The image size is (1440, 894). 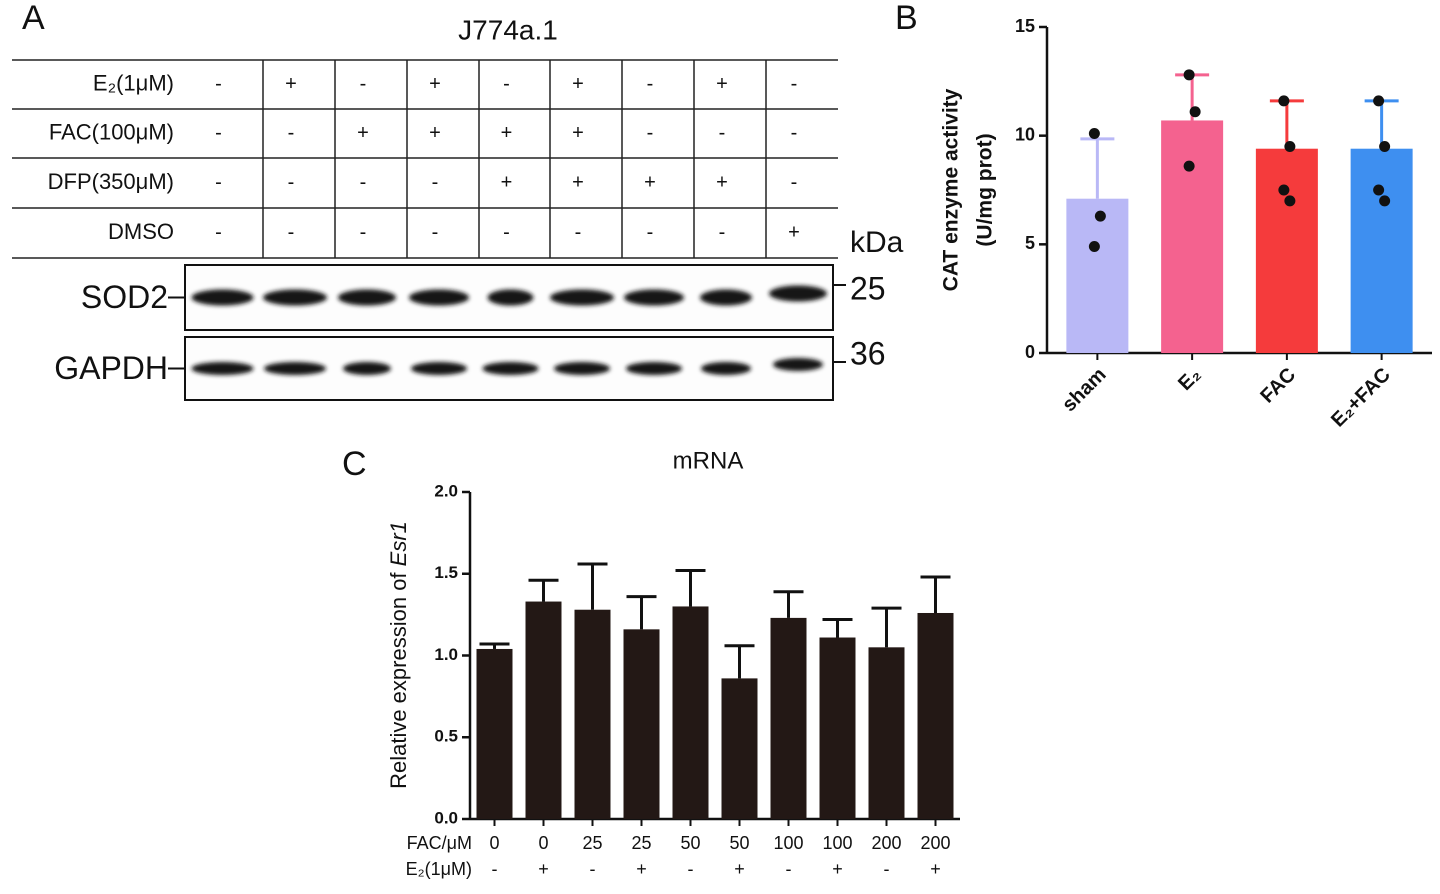 What do you see at coordinates (439, 869) in the screenshot?
I see `row-label: E₂(1μM)` at bounding box center [439, 869].